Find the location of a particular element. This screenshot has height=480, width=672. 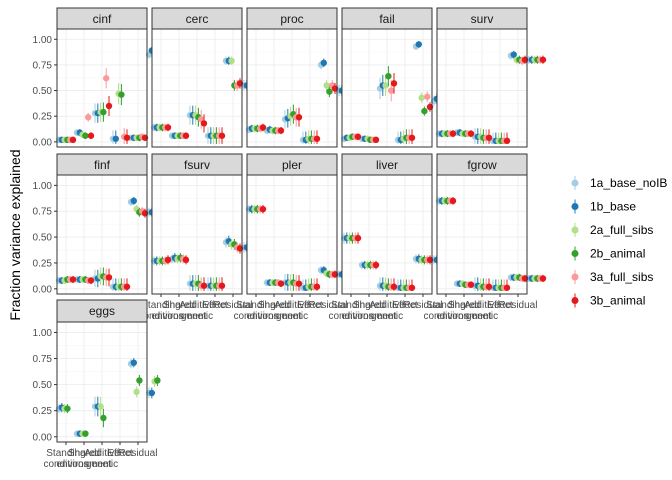

point-proc-1b_base is located at coordinates (323, 63).